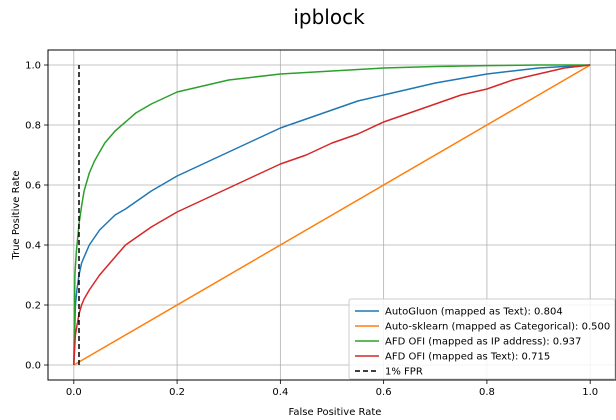  I want to click on y-tick-label: 1.0, so click(33, 66).